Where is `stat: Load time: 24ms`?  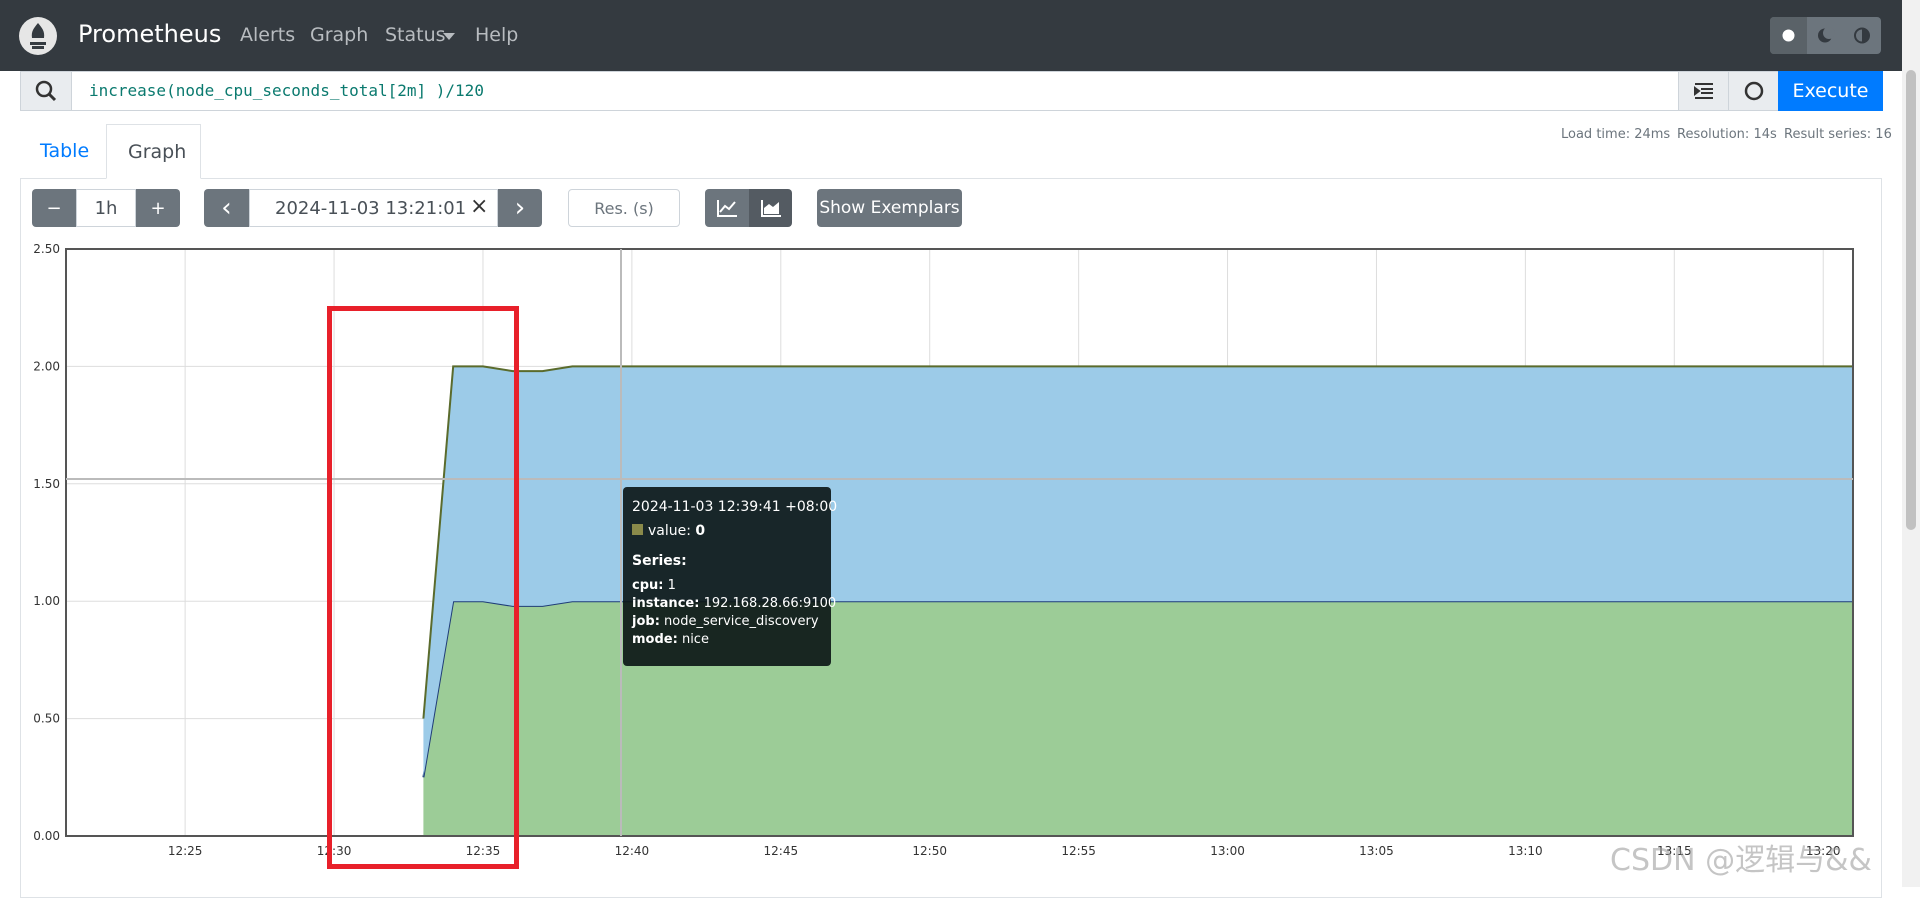
stat: Load time: 24ms is located at coordinates (1616, 134).